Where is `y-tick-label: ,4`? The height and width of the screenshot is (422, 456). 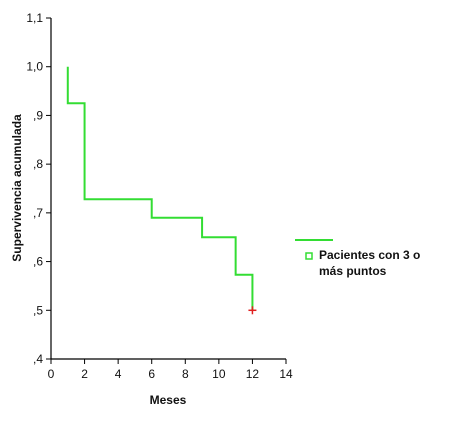 y-tick-label: ,4 is located at coordinates (38, 359).